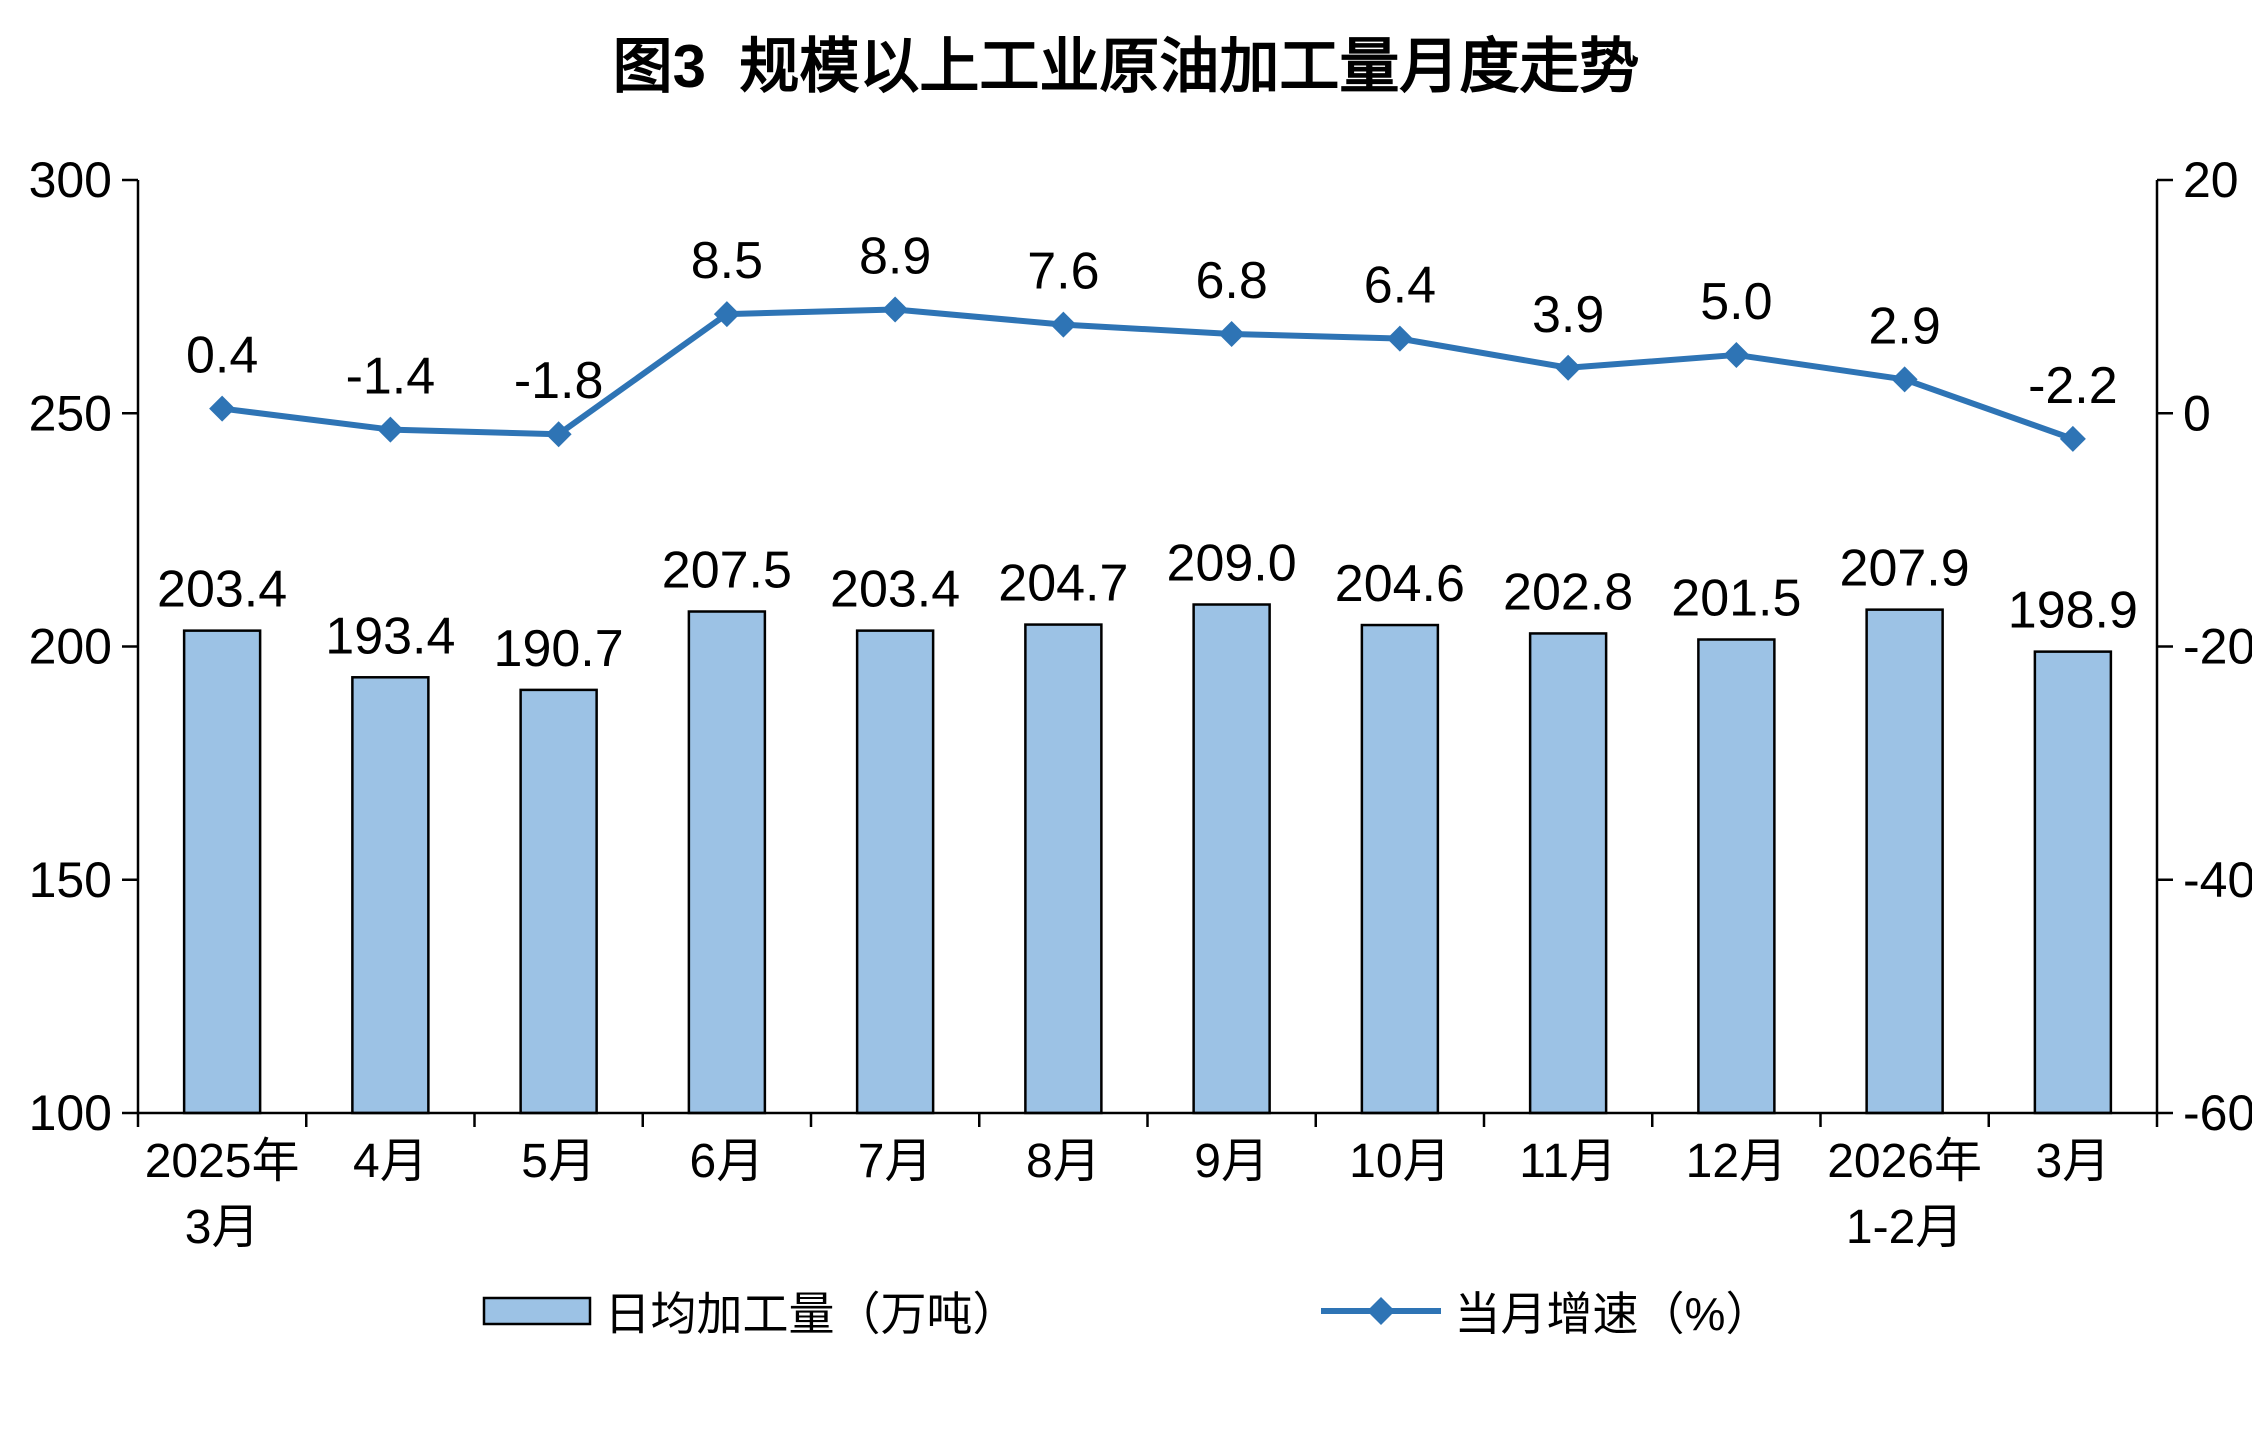  What do you see at coordinates (1568, 1161) in the screenshot?
I see `x-axis-label-8: 11月` at bounding box center [1568, 1161].